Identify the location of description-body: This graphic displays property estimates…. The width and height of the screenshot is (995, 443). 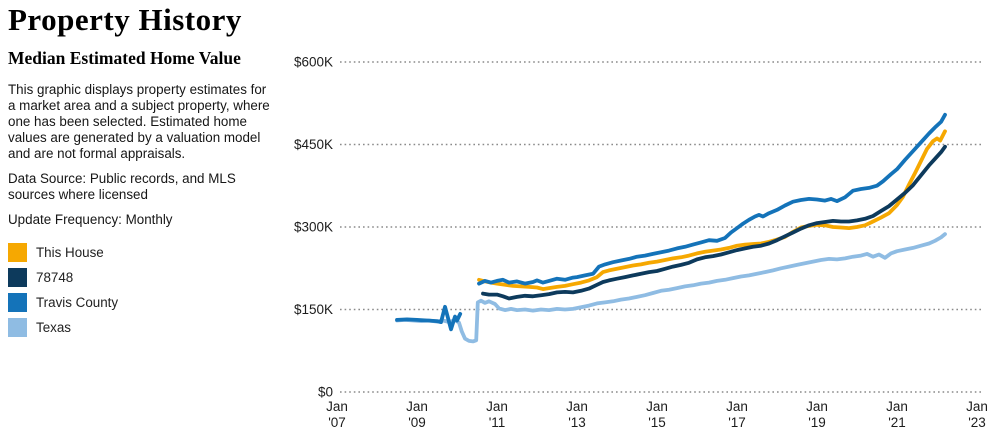
(139, 121).